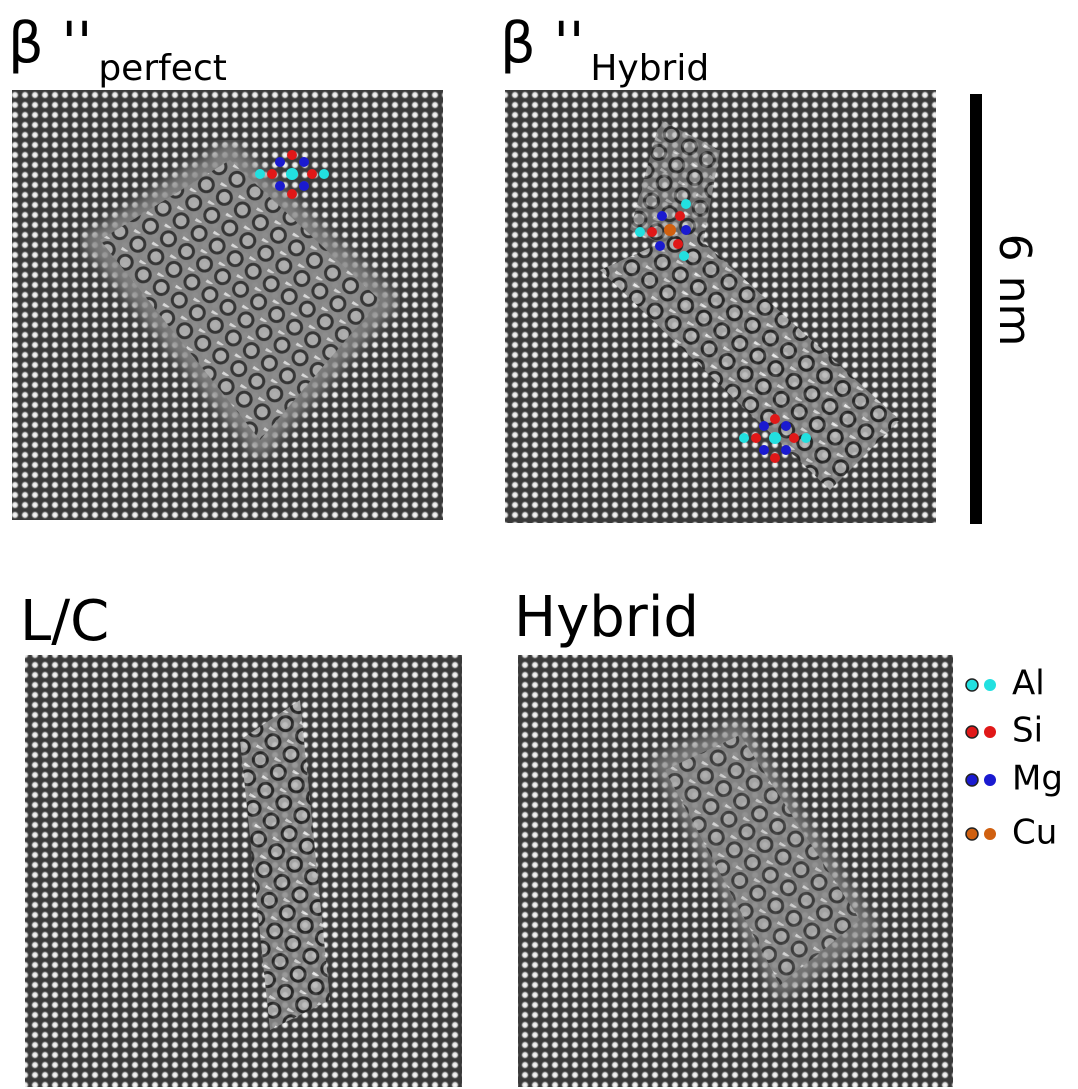 The image size is (1078, 1089). What do you see at coordinates (606, 617) in the screenshot?
I see `panel-title: Hybrid` at bounding box center [606, 617].